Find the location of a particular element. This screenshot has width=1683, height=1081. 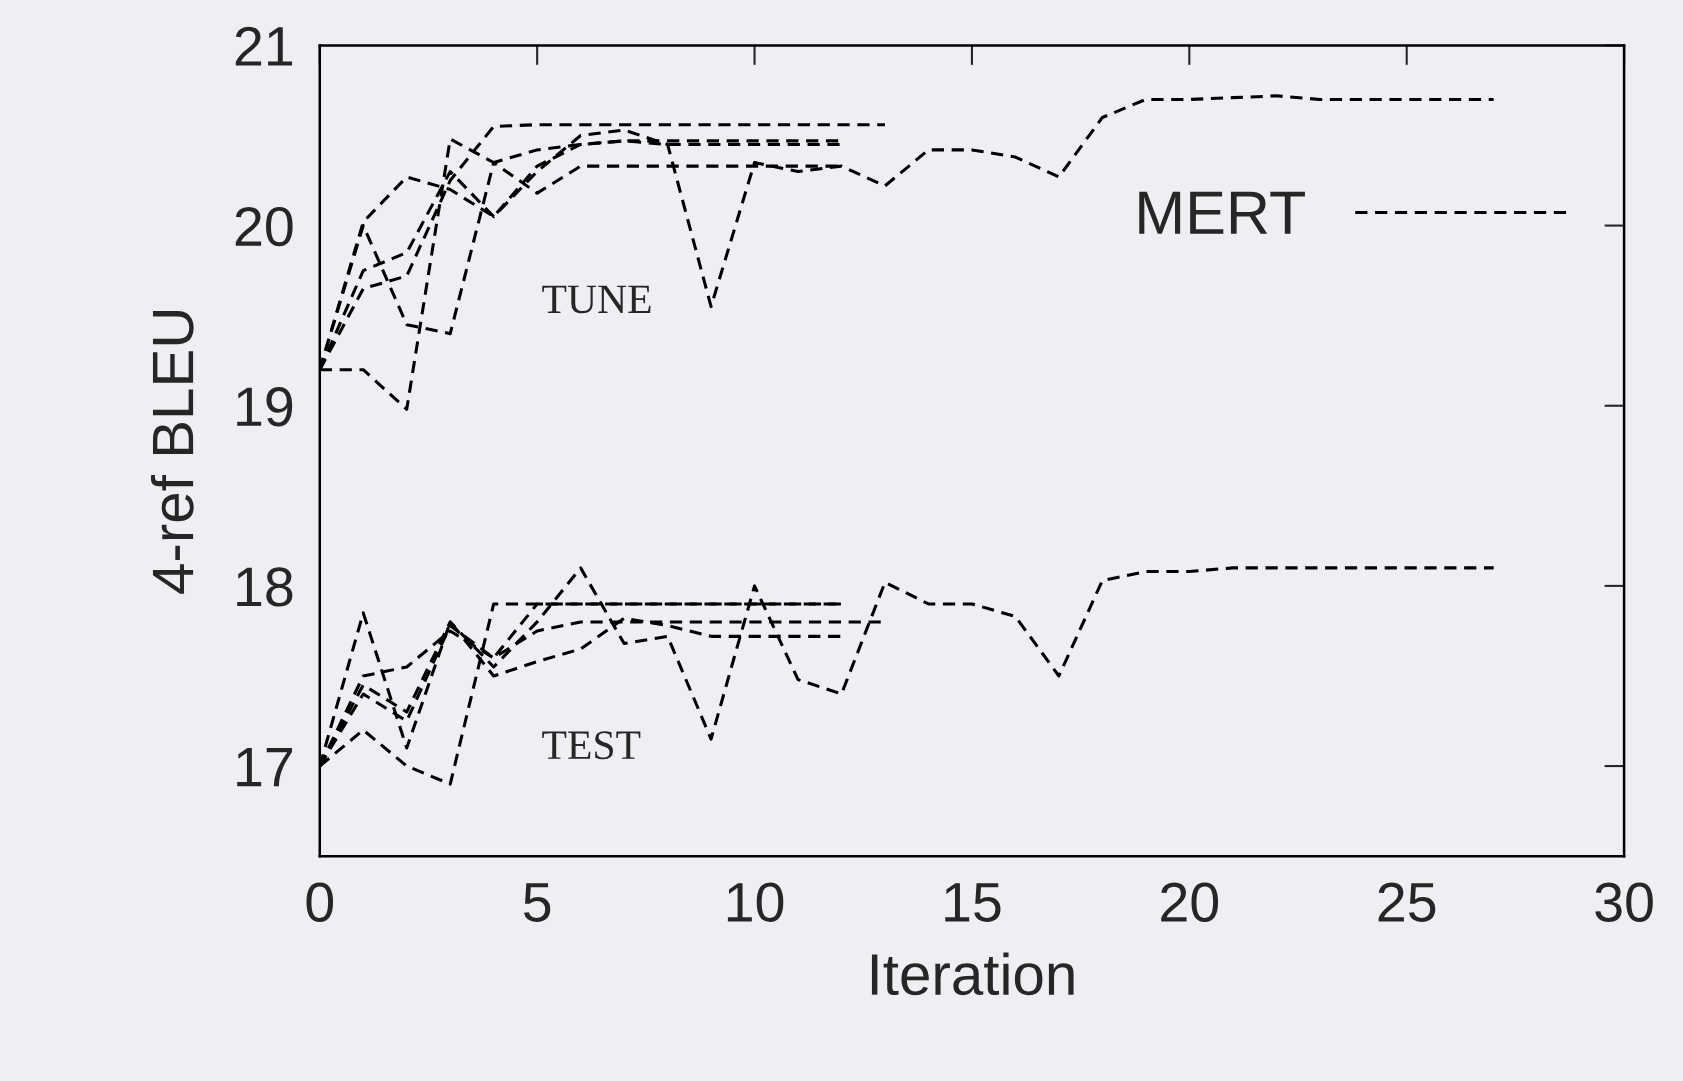

x-tick-label: 15 is located at coordinates (973, 902).